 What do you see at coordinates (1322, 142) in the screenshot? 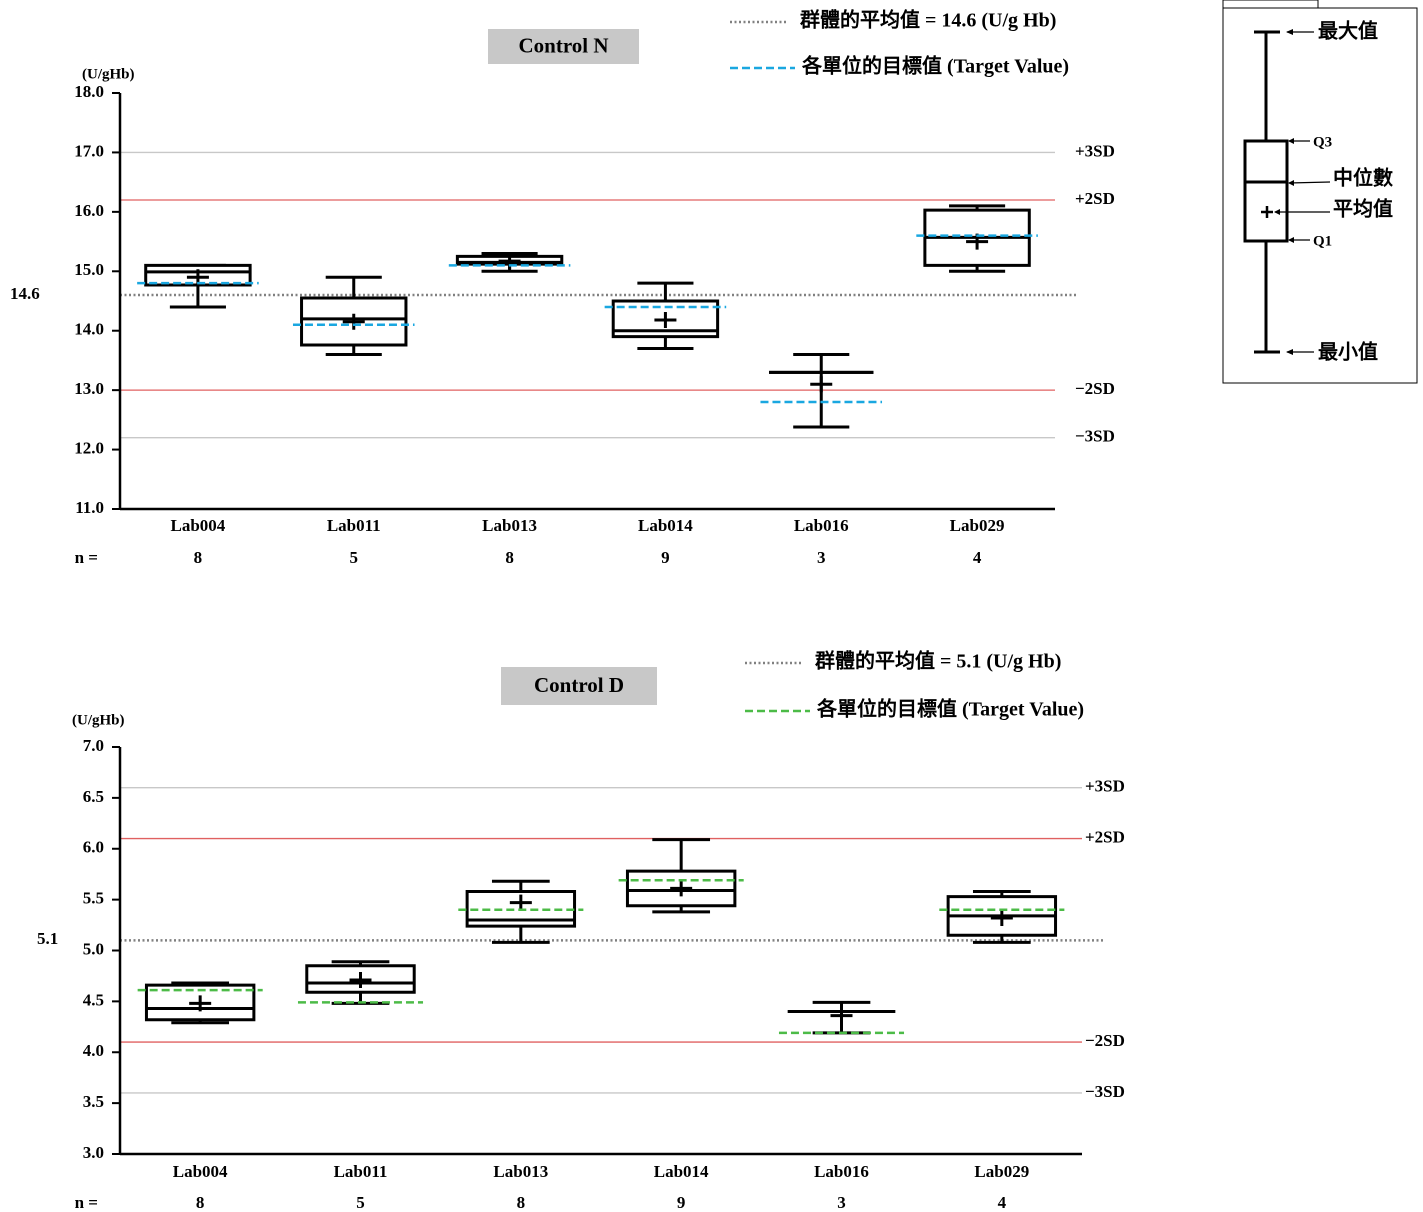
I see `key-label: Q3` at bounding box center [1322, 142].